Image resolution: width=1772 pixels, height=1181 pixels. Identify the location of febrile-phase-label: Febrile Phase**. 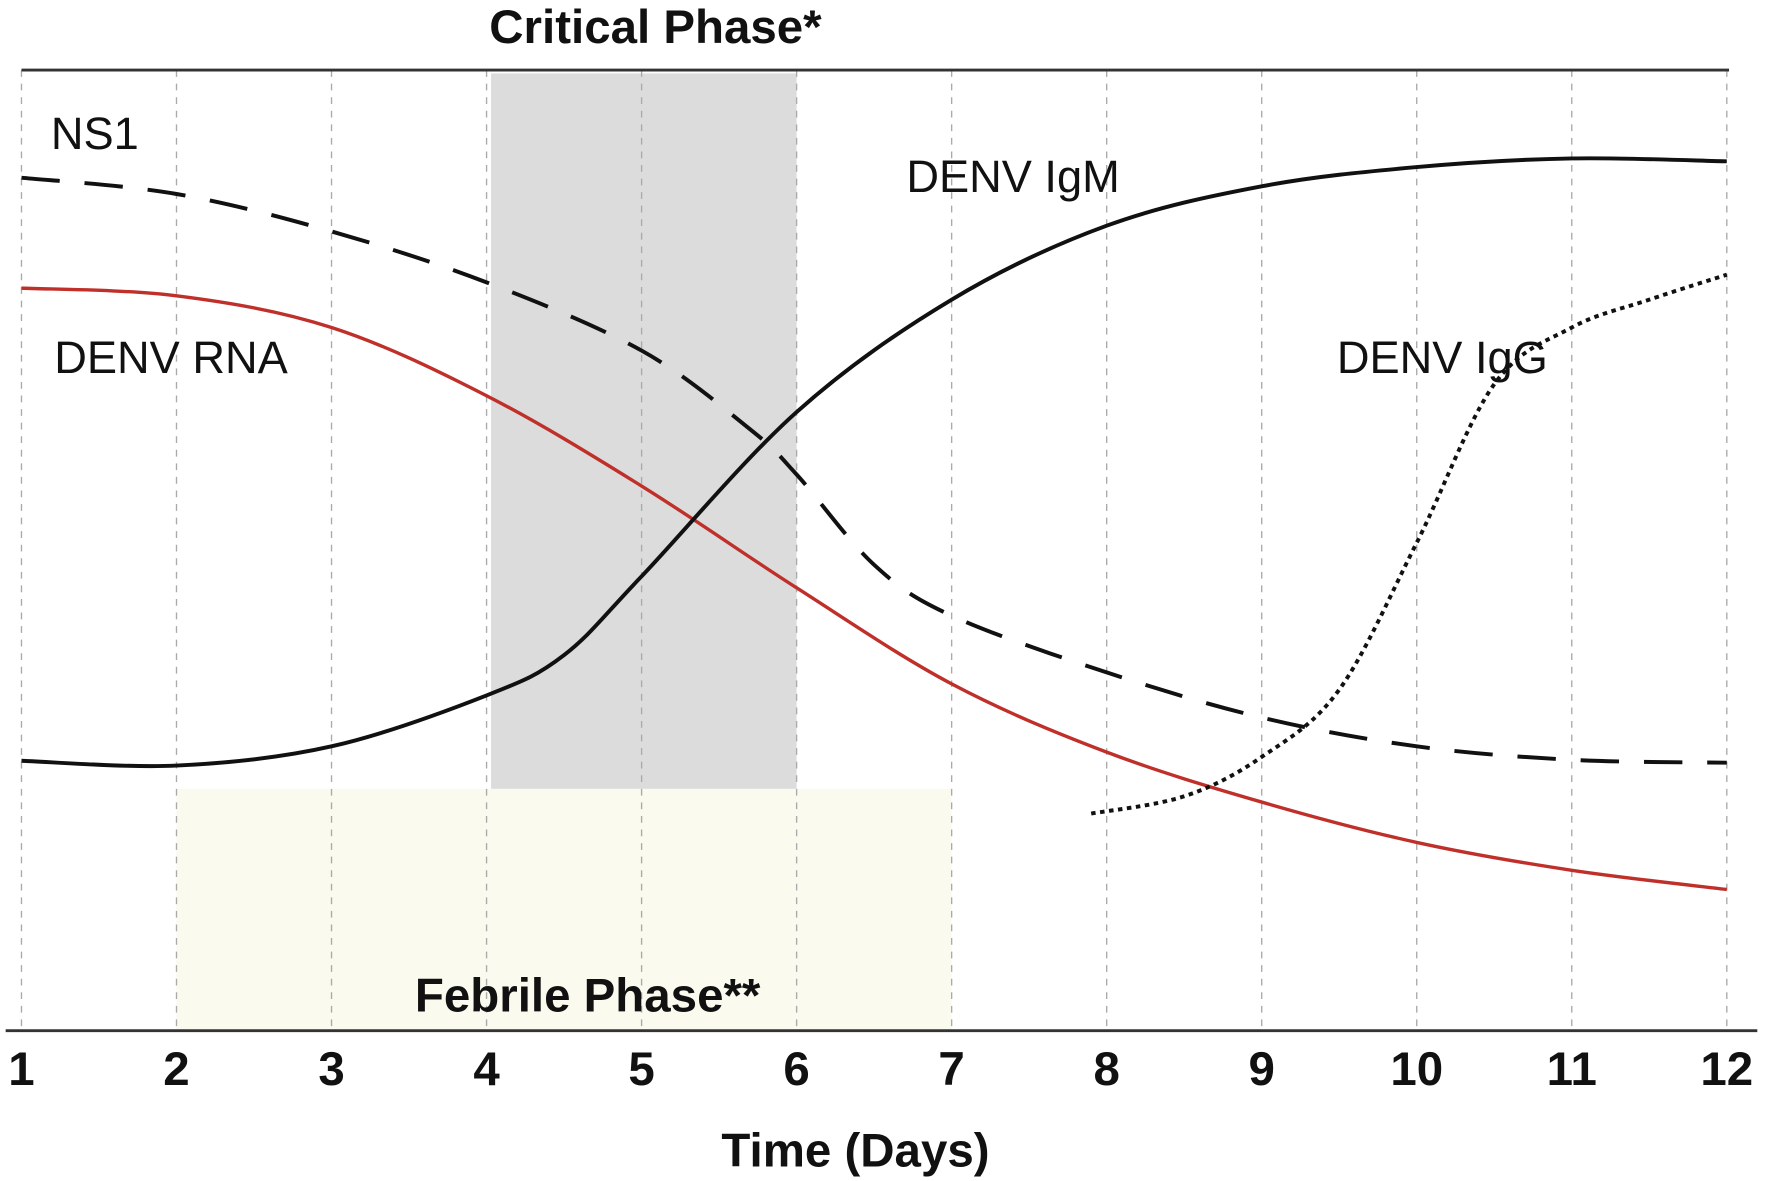
(588, 995).